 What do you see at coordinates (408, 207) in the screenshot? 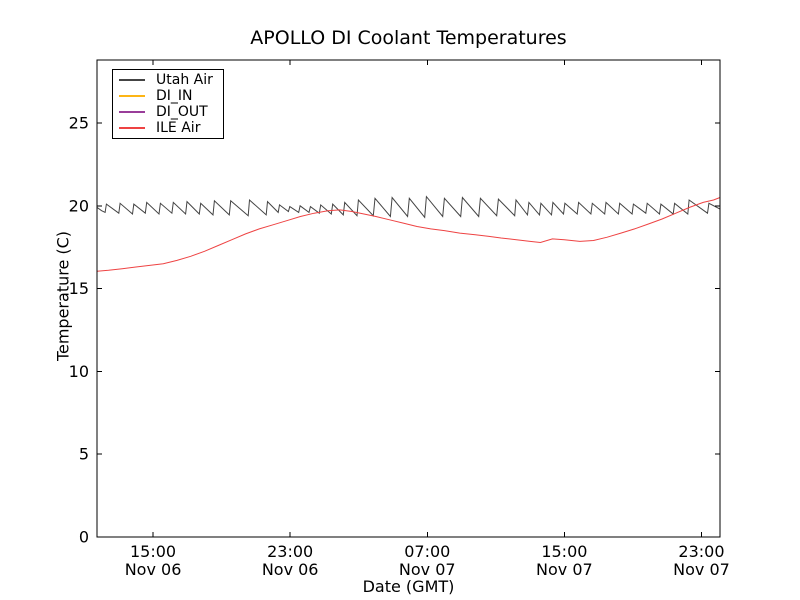
I see `series-line-utah-air` at bounding box center [408, 207].